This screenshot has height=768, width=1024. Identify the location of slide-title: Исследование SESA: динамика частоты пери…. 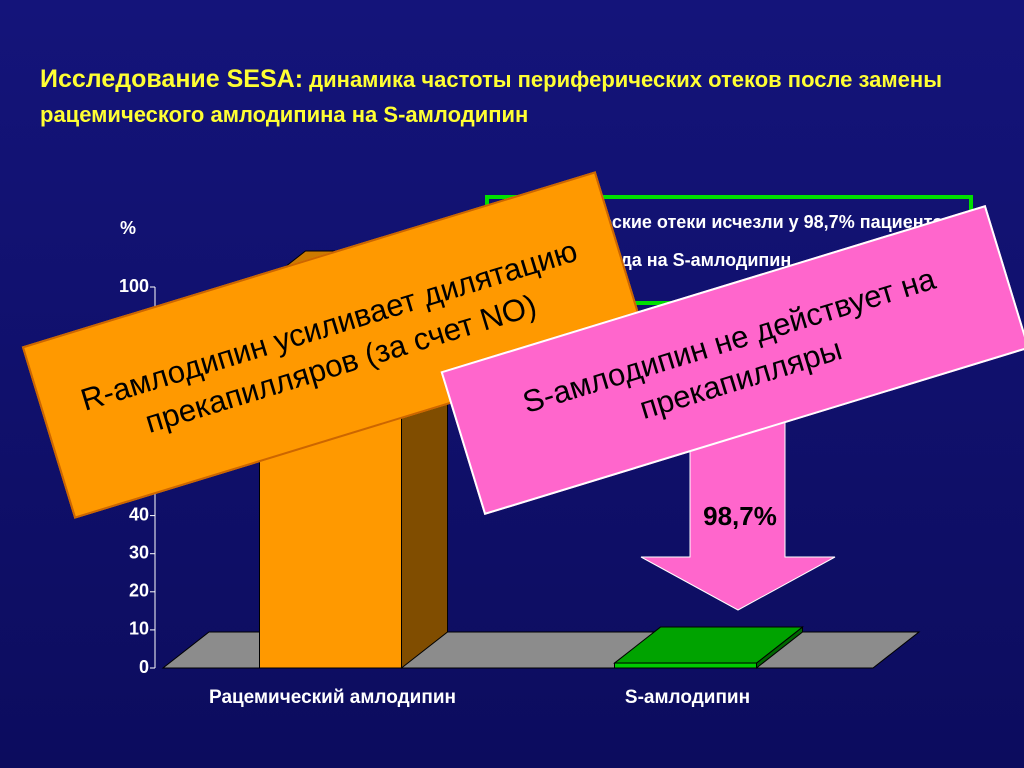
(515, 97).